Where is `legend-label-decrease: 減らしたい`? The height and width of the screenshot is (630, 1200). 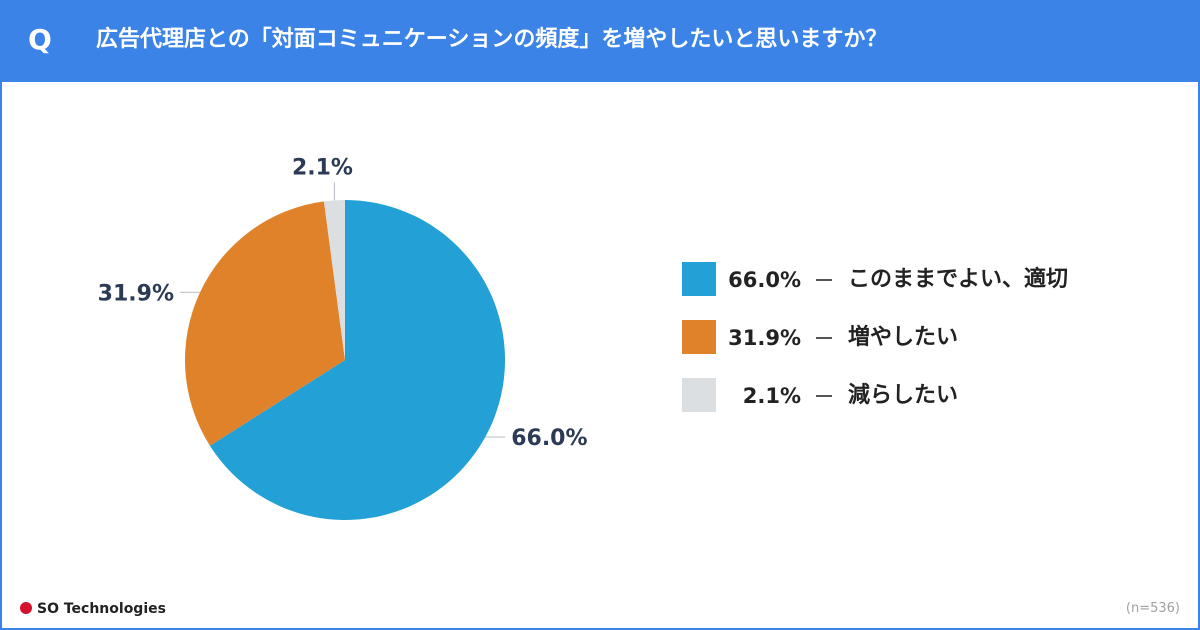 legend-label-decrease: 減らしたい is located at coordinates (903, 395).